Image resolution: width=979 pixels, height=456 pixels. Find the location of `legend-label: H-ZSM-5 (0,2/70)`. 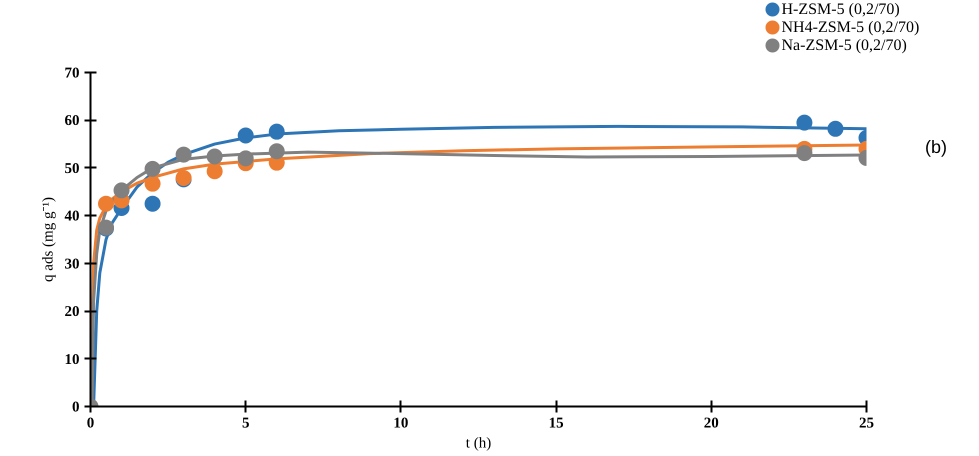

legend-label: H-ZSM-5 (0,2/70) is located at coordinates (841, 9).